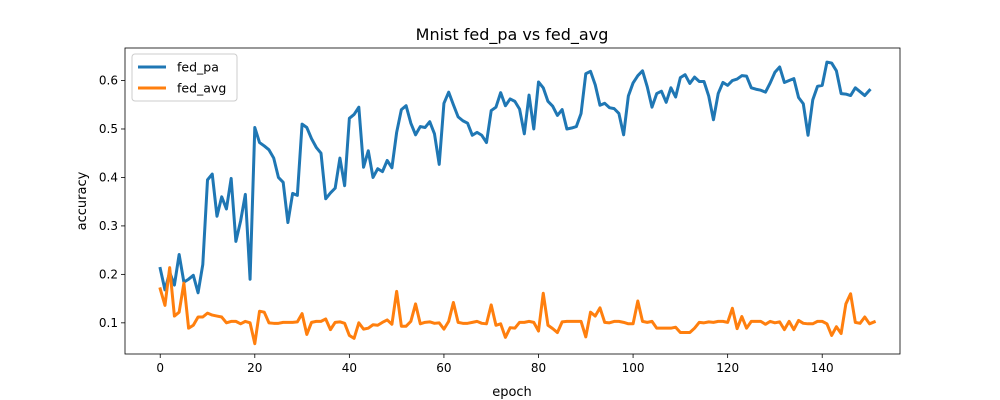 This screenshot has height=400, width=1000. I want to click on x-axis-label: epoch, so click(512, 392).